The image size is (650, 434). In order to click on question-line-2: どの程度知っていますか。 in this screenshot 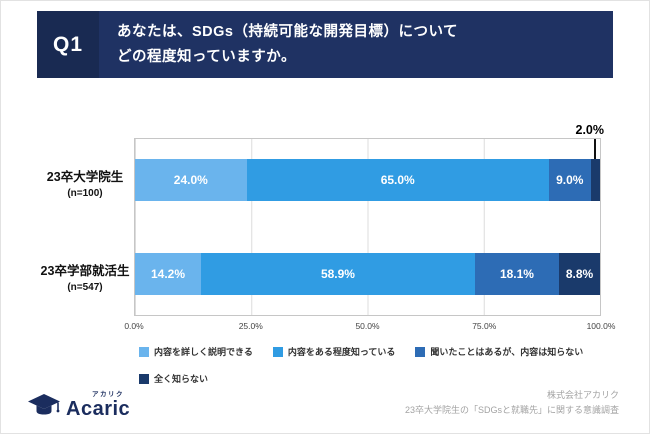, I will do `click(206, 56)`.